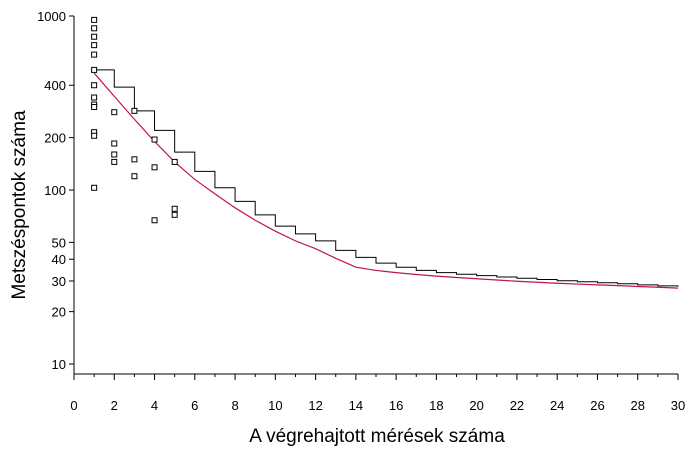  What do you see at coordinates (637, 405) in the screenshot?
I see `x-tick-label: 28` at bounding box center [637, 405].